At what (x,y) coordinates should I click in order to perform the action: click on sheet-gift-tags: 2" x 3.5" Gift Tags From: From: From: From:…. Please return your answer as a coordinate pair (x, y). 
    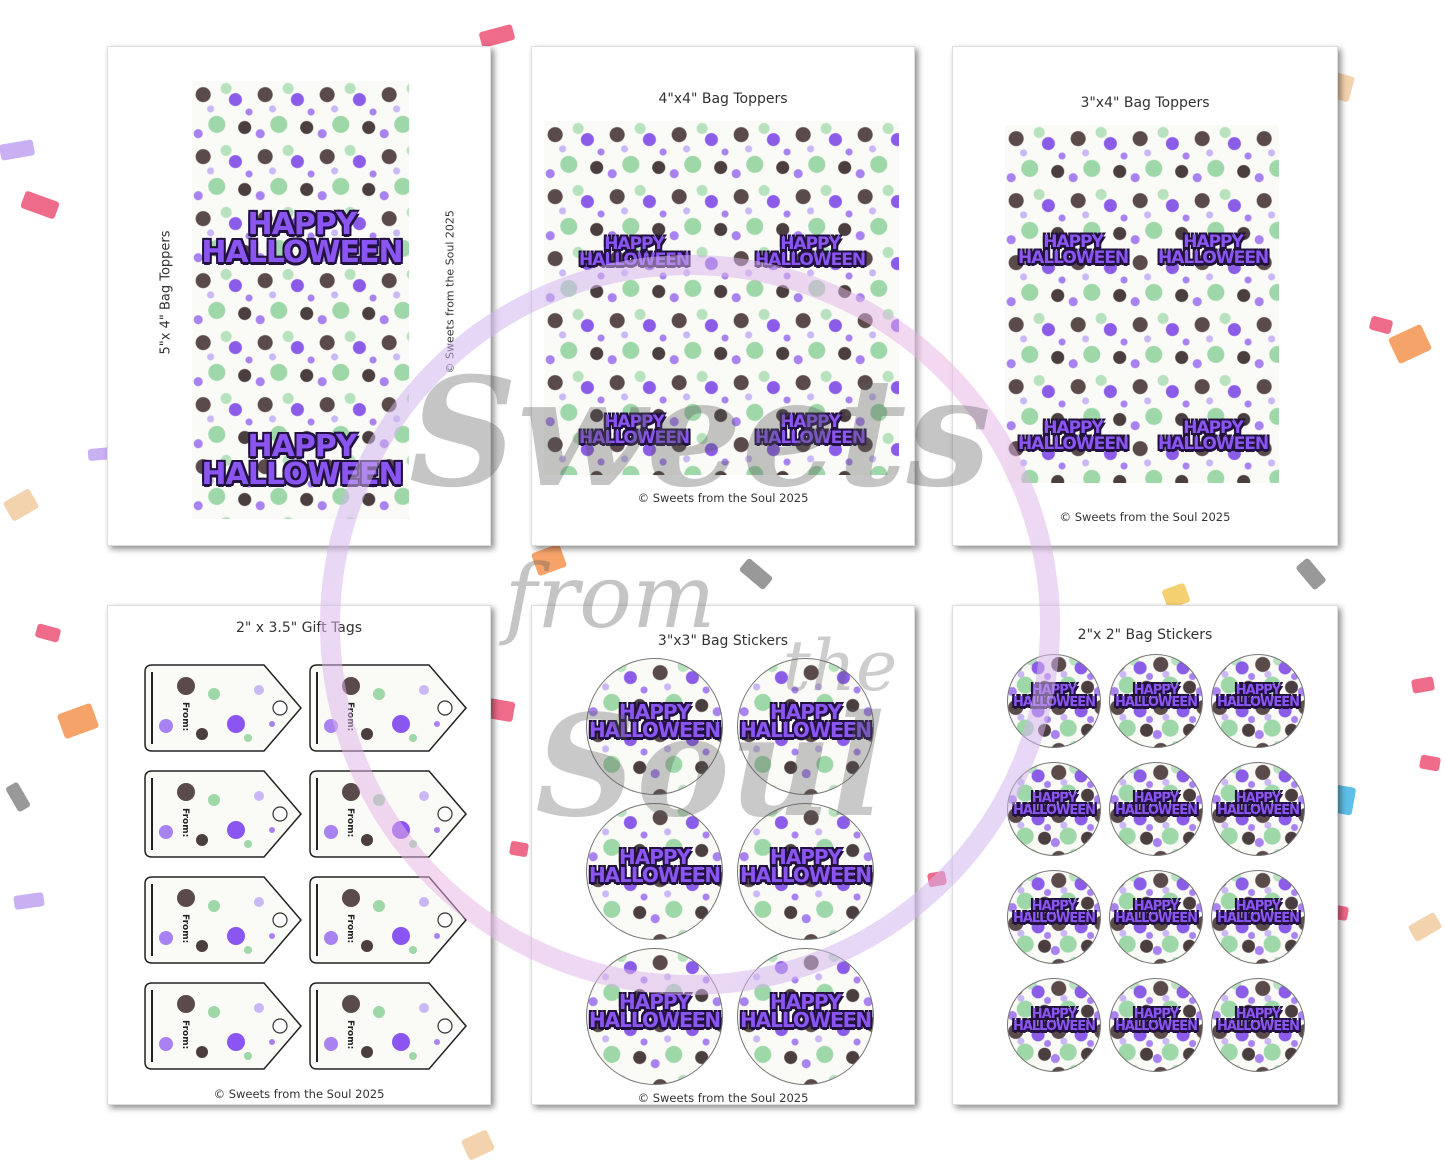
    Looking at the image, I should click on (299, 855).